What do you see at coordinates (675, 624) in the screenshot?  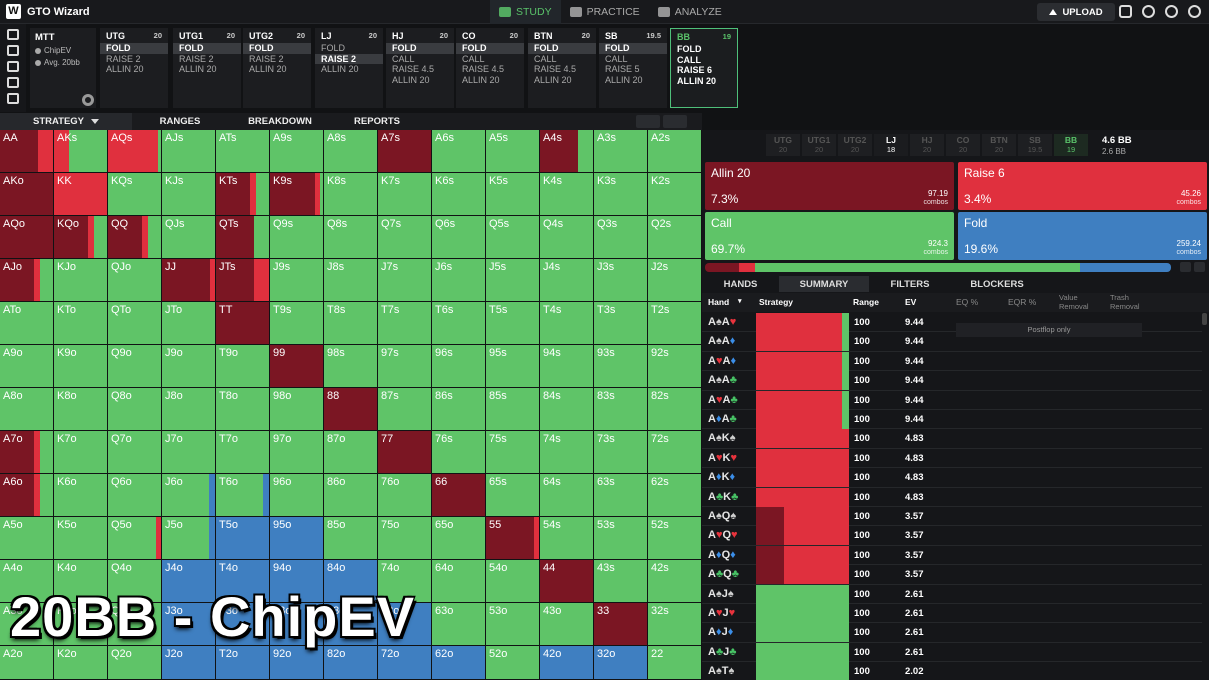 I see `matrix-cell-32s: 32s` at bounding box center [675, 624].